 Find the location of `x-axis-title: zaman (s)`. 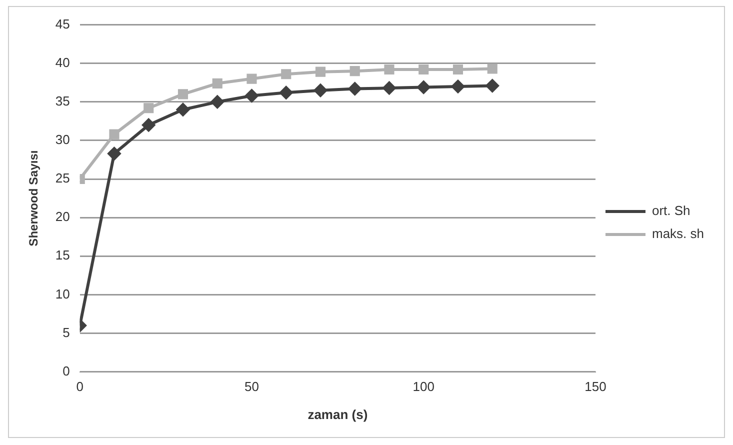

x-axis-title: zaman (s) is located at coordinates (338, 414).